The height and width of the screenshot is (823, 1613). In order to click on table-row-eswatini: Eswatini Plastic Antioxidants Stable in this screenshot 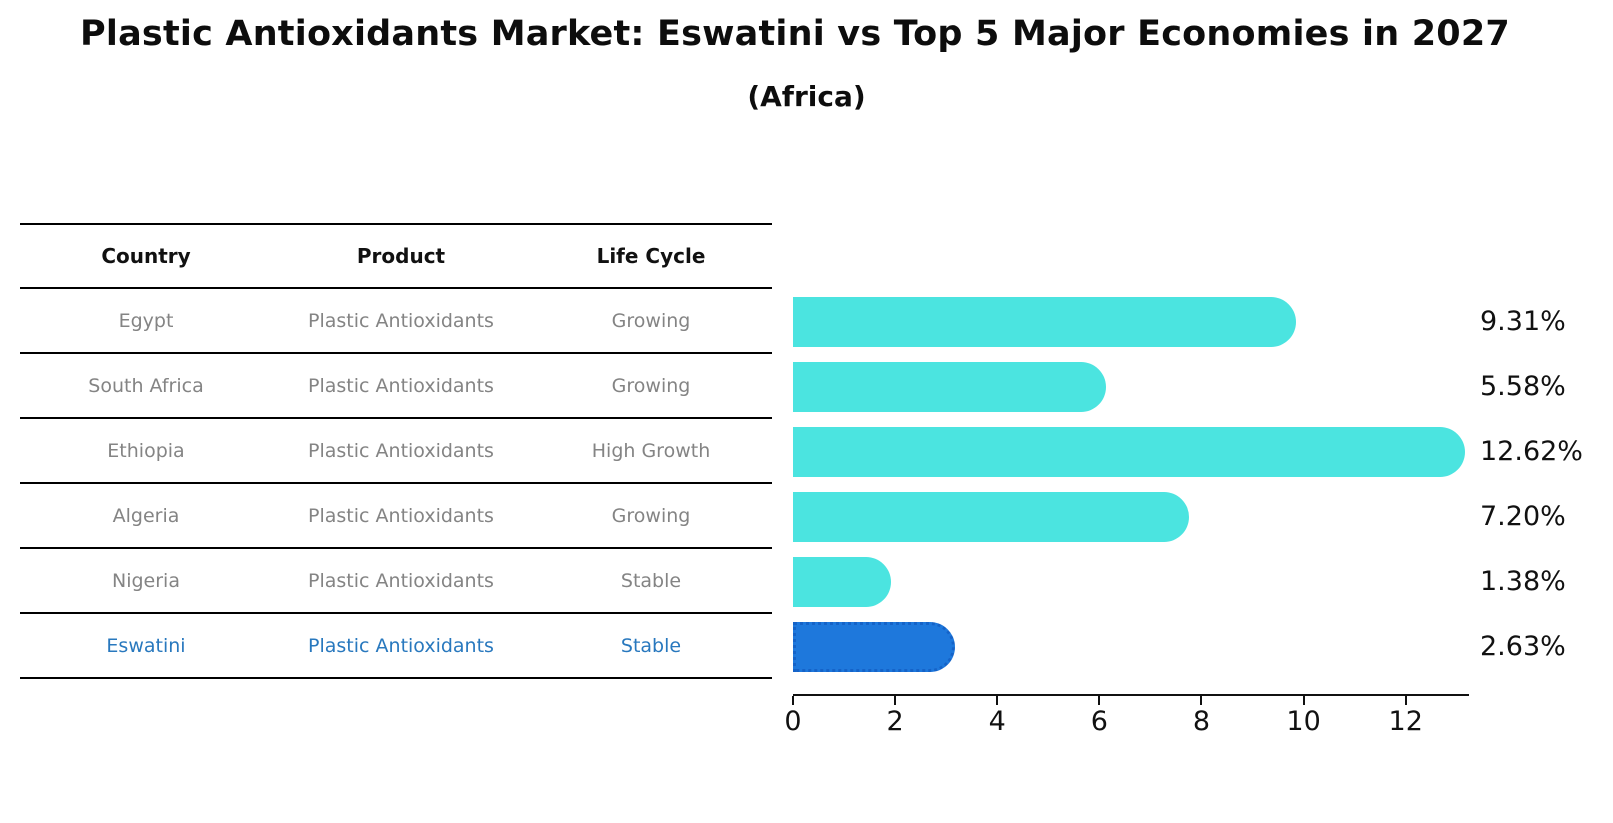, I will do `click(396, 646)`.